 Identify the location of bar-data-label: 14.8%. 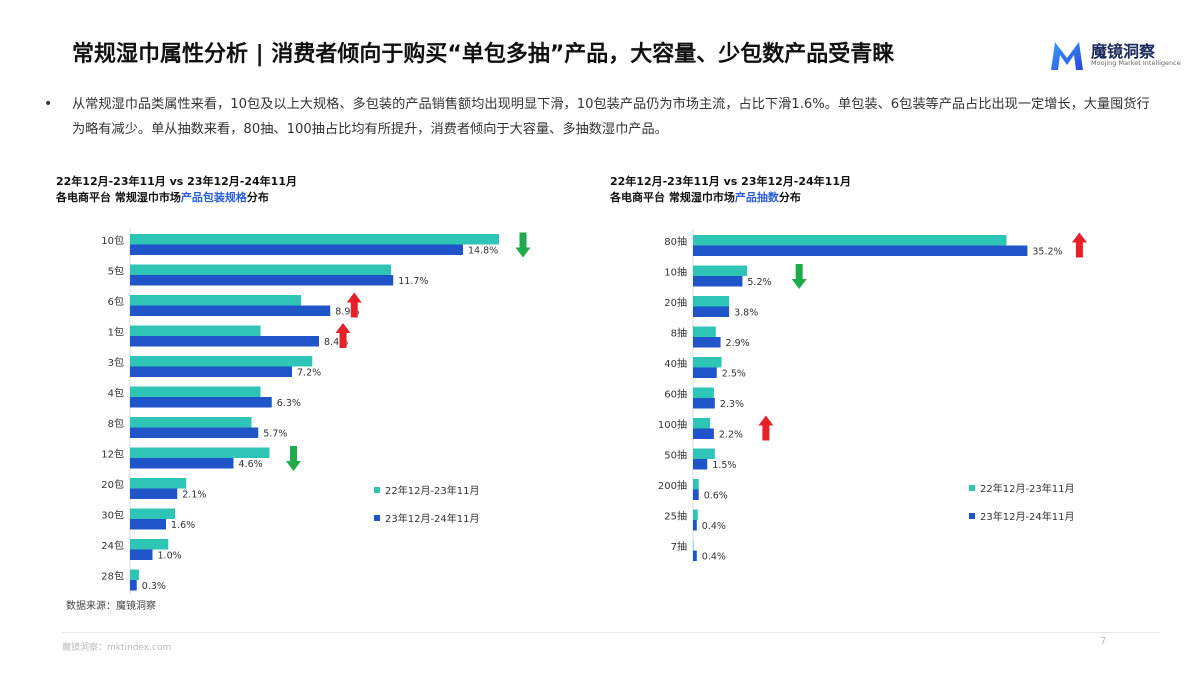
(483, 251).